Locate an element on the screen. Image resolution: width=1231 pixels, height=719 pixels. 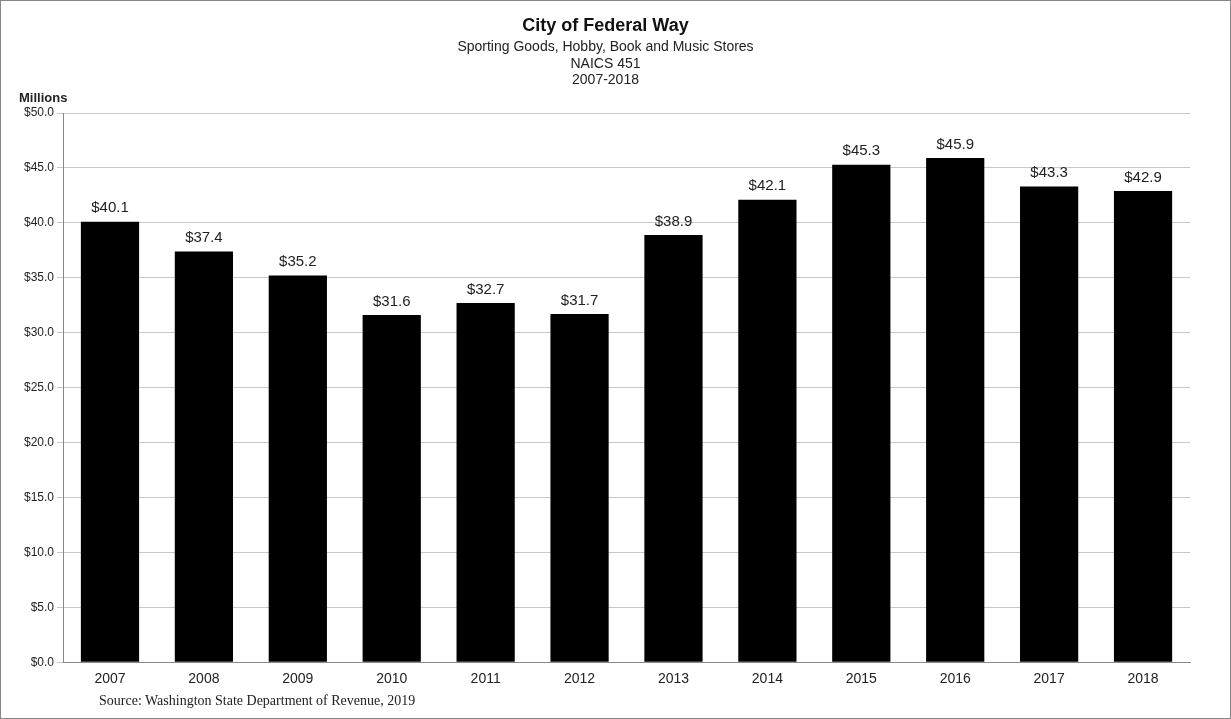
x-tick-label: 2013 is located at coordinates (673, 678).